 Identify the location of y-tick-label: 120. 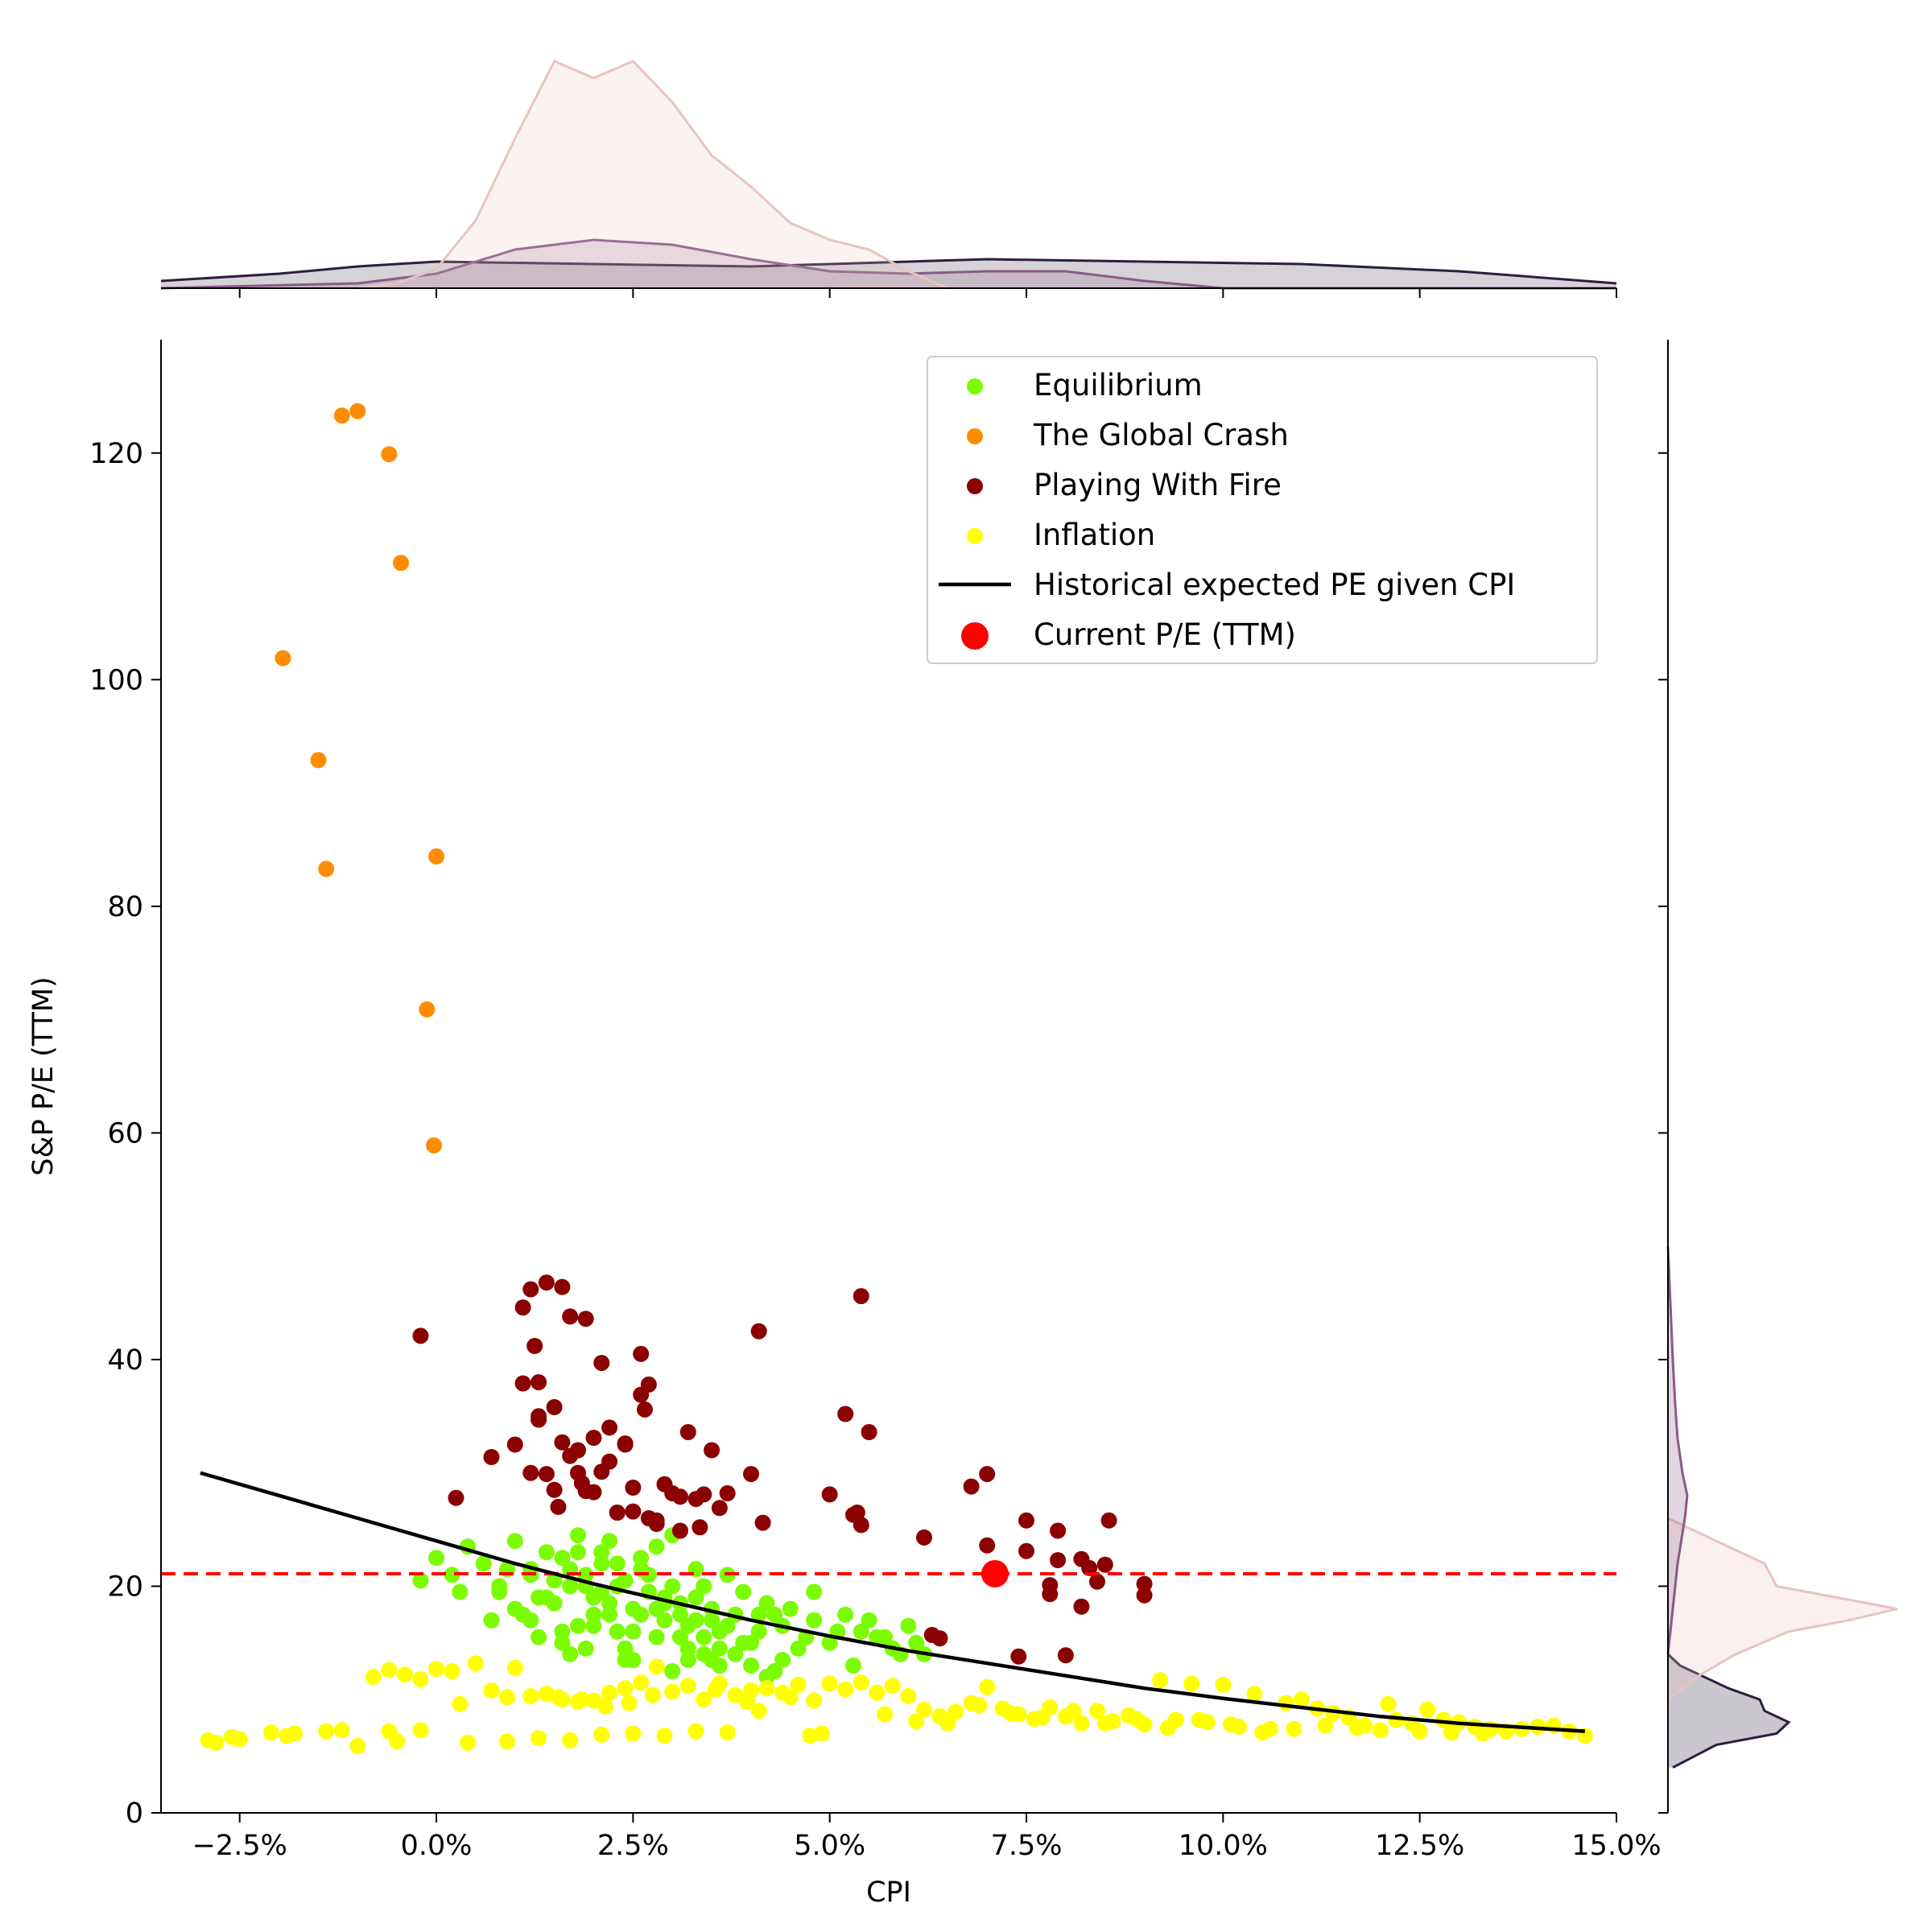
(116, 454).